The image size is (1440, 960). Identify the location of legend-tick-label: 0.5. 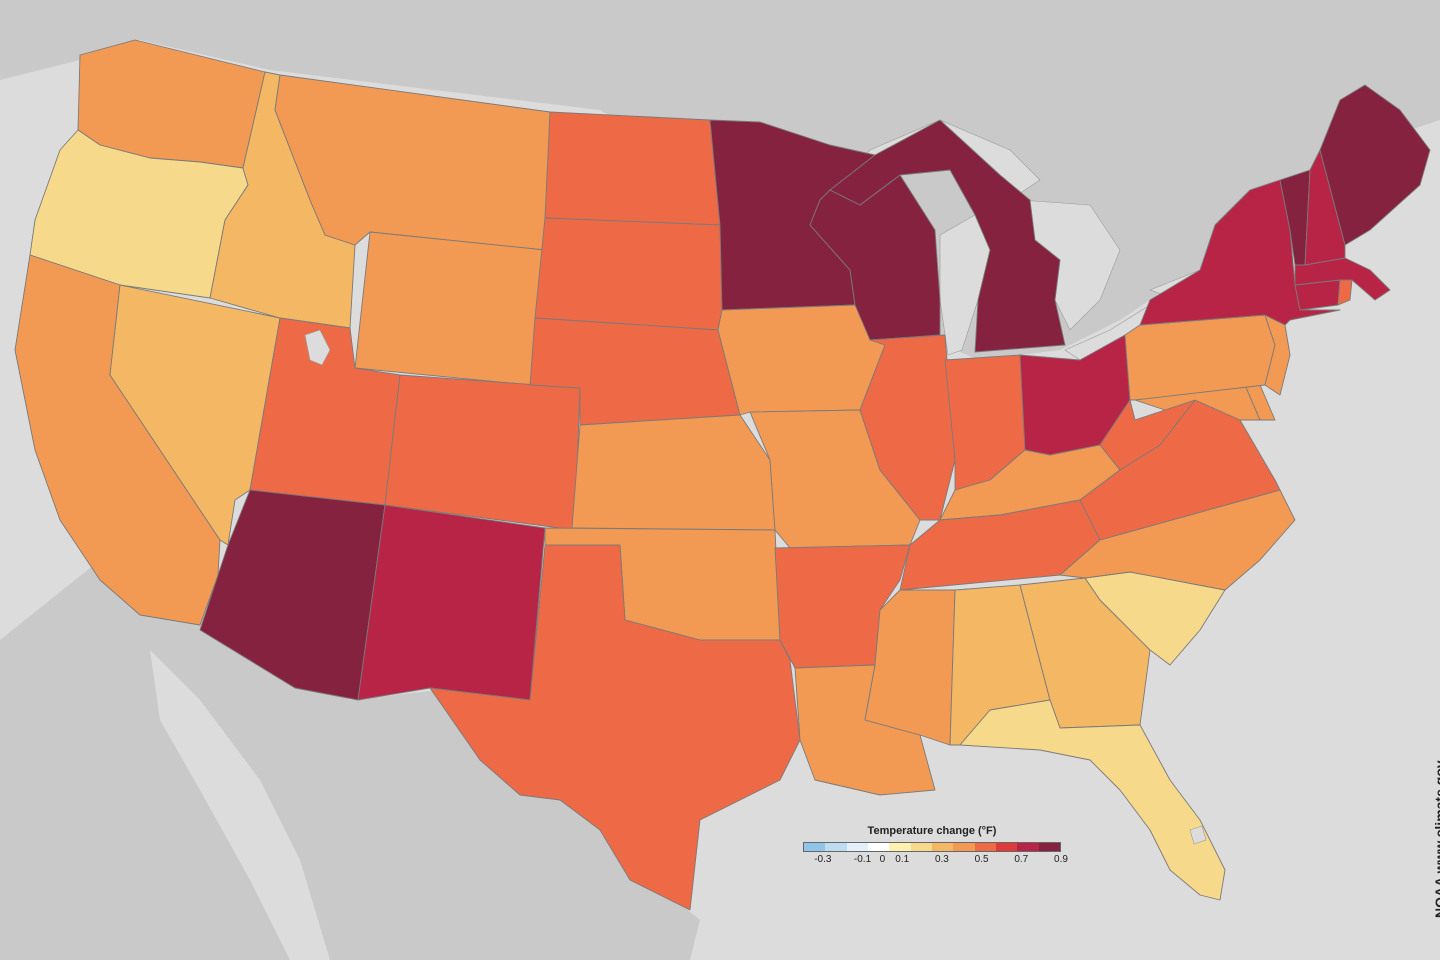
(981, 859).